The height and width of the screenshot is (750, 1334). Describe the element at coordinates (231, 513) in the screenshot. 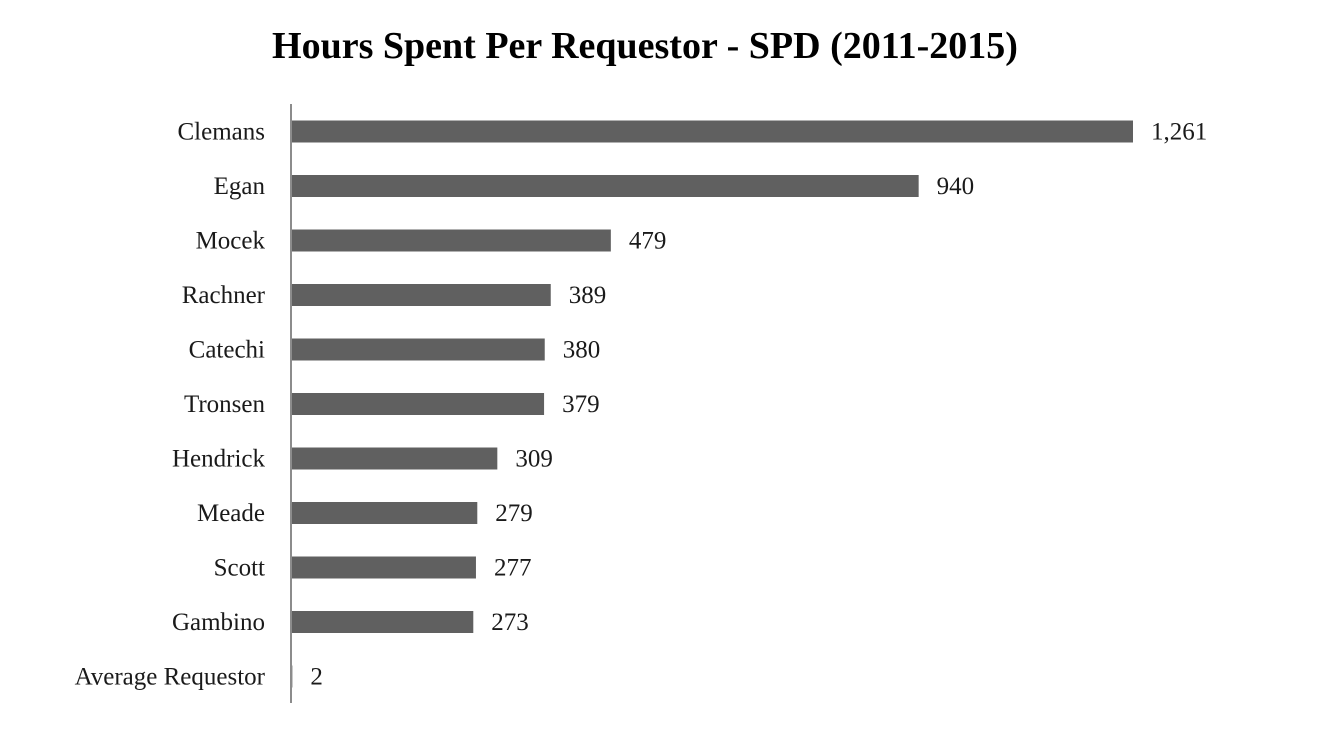

I see `category-label-meade: Meade` at that location.